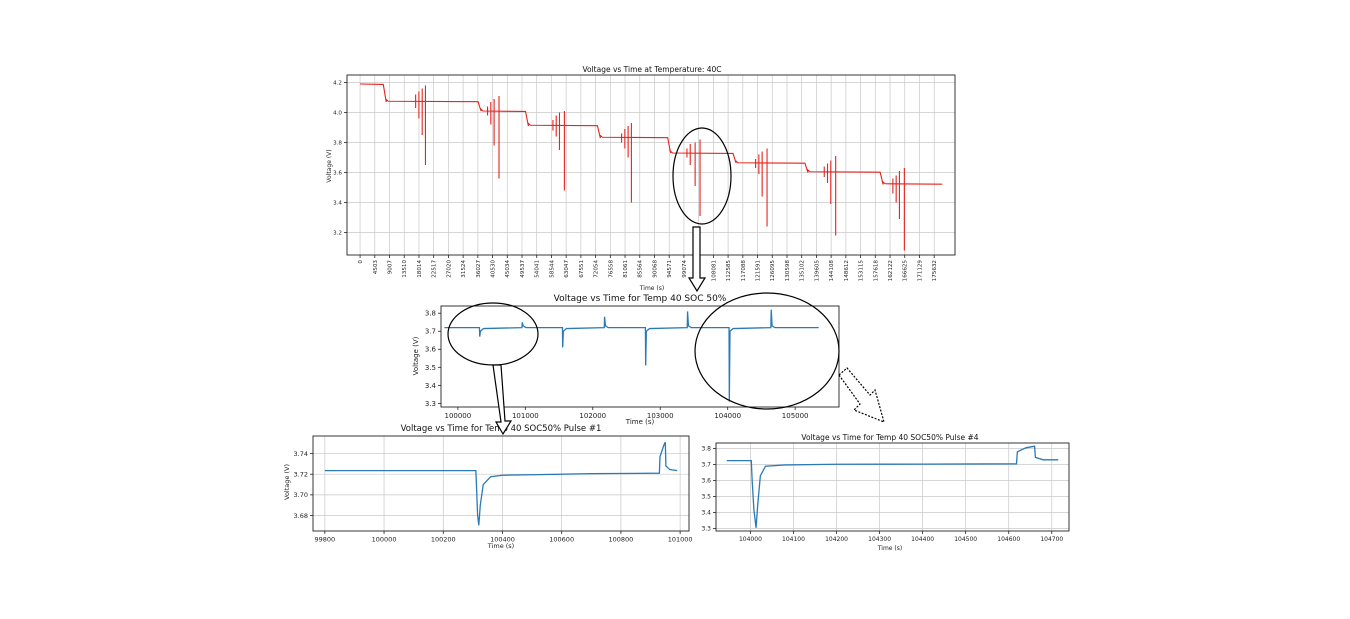 The image size is (1350, 619). What do you see at coordinates (706, 513) in the screenshot?
I see `pulse4-ytick-label: 3.4` at bounding box center [706, 513].